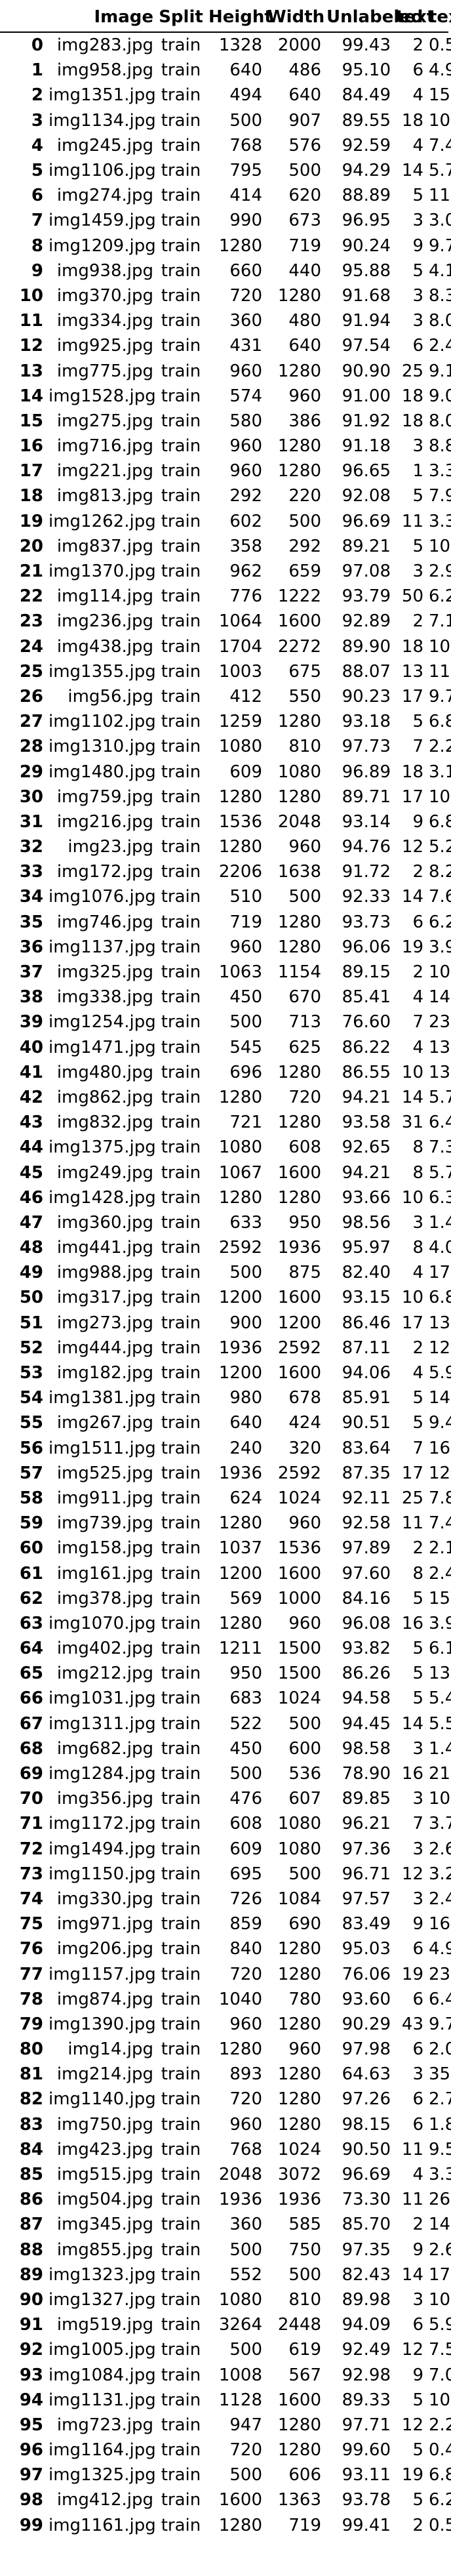 The image size is (451, 2576). What do you see at coordinates (226, 70) in the screenshot?
I see `table-row: 1 img958.jpg train 640 486 95.10 6 4.90` at bounding box center [226, 70].